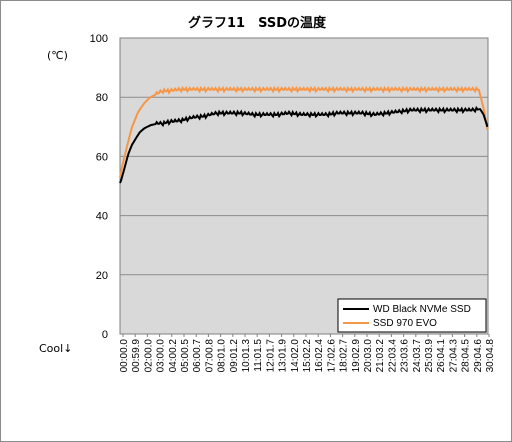 This screenshot has height=442, width=512. I want to click on legend-label-970-evo: SSD 970 EVO, so click(405, 323).